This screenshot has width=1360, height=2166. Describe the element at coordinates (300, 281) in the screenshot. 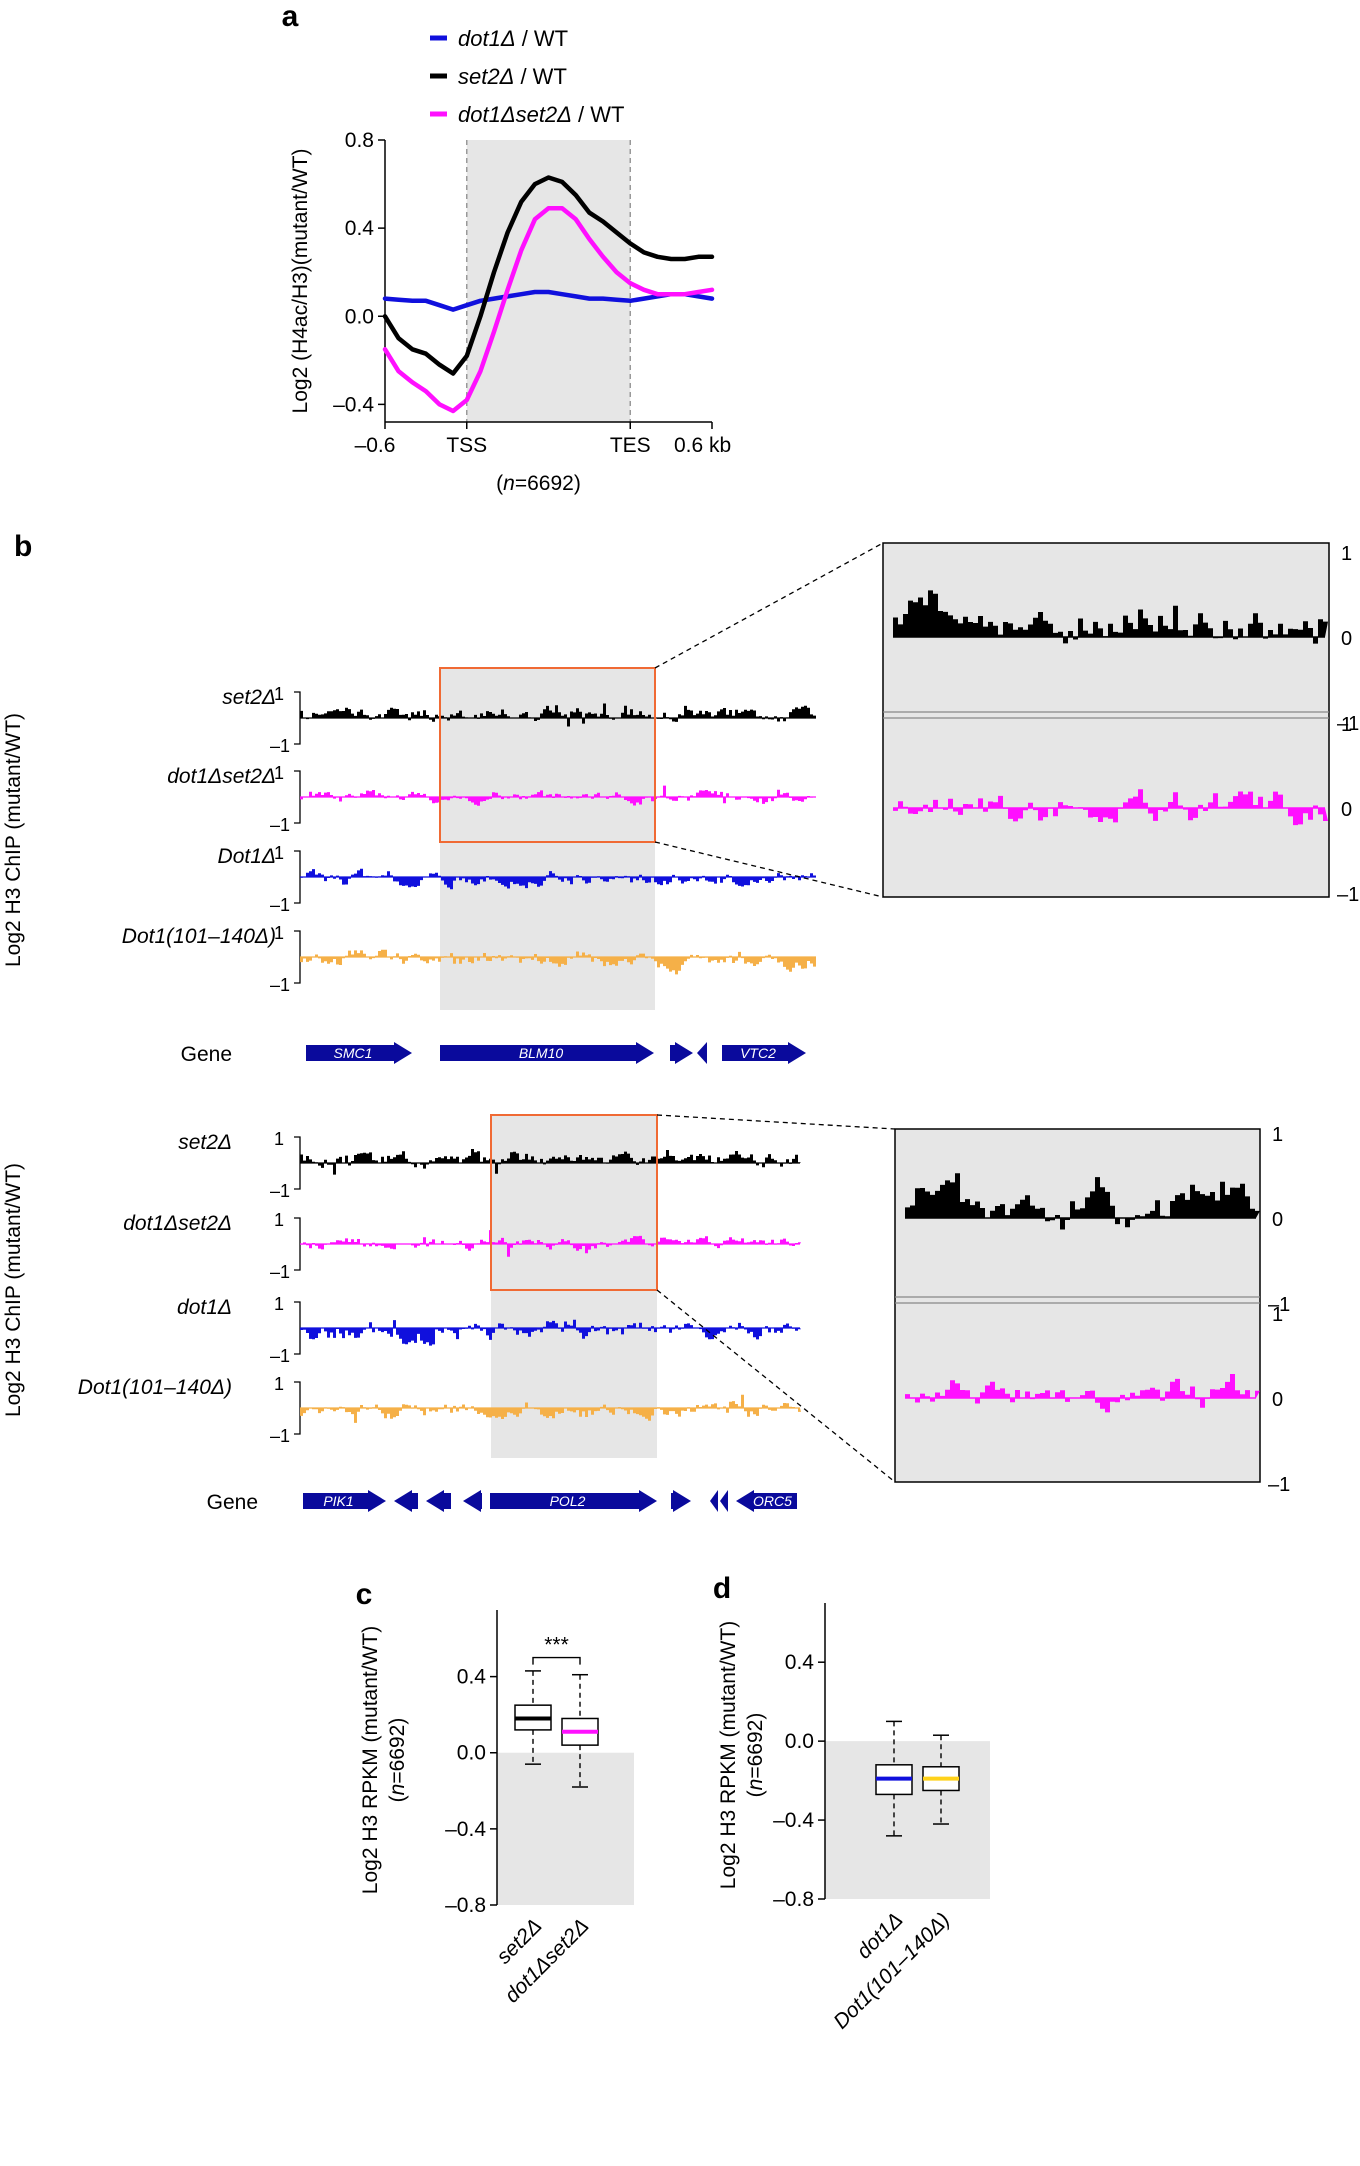

I see `y-axis-label: Log2 (H4ac/H3)(mutant/WT)` at that location.